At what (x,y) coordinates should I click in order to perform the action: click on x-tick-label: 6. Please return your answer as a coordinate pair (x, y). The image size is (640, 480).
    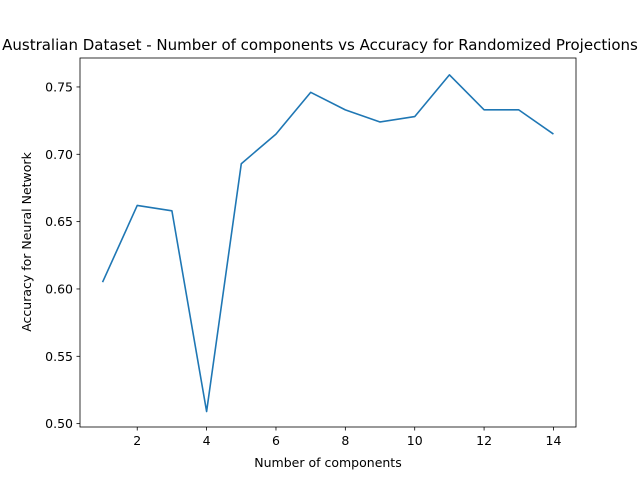
    Looking at the image, I should click on (276, 440).